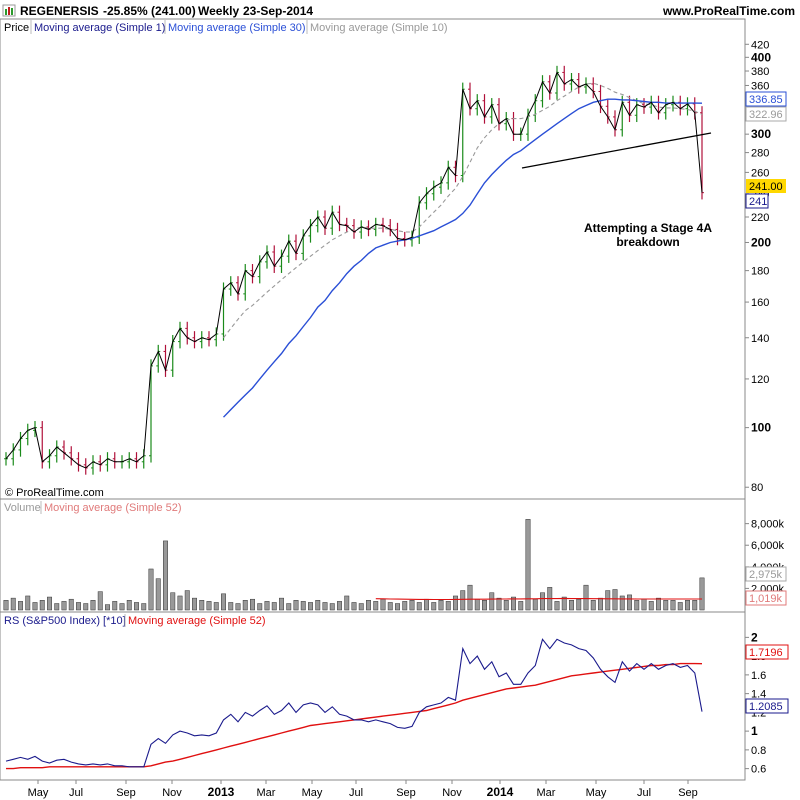 This screenshot has width=800, height=800. I want to click on rs-value-boxes: 1.7196 1.2085, so click(767, 679).